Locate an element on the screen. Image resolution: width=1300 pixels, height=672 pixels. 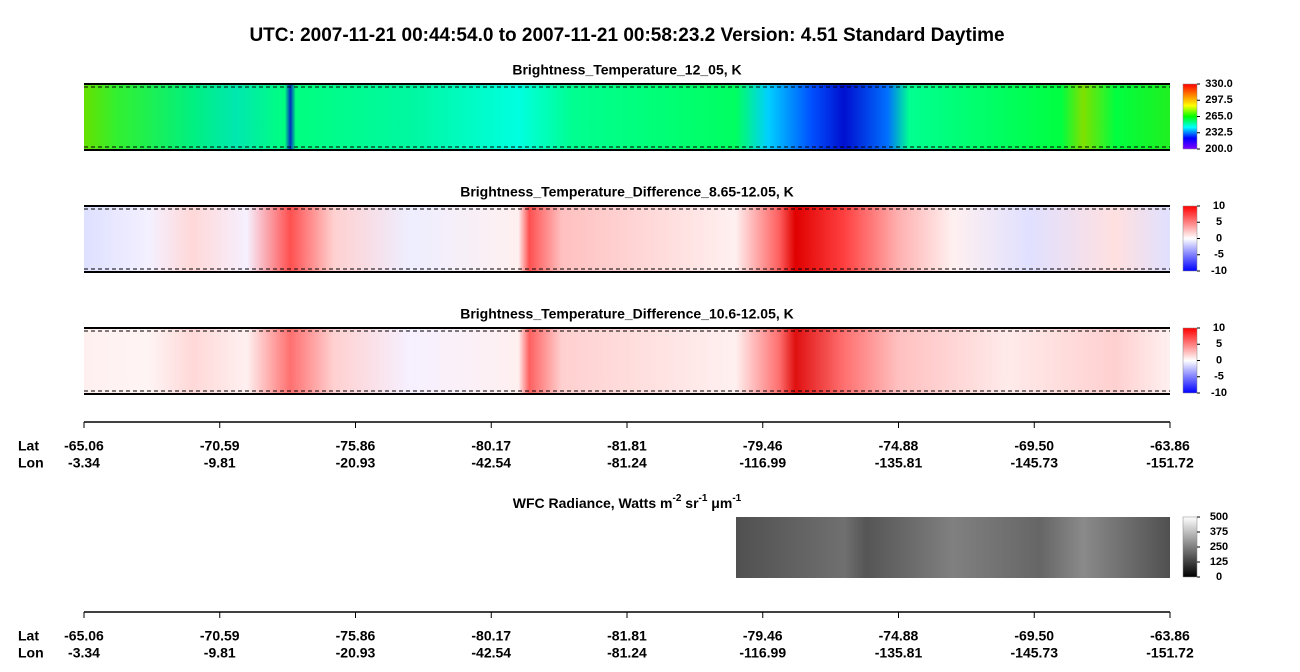
colorbar-tick-label: 200.0 is located at coordinates (1219, 149).